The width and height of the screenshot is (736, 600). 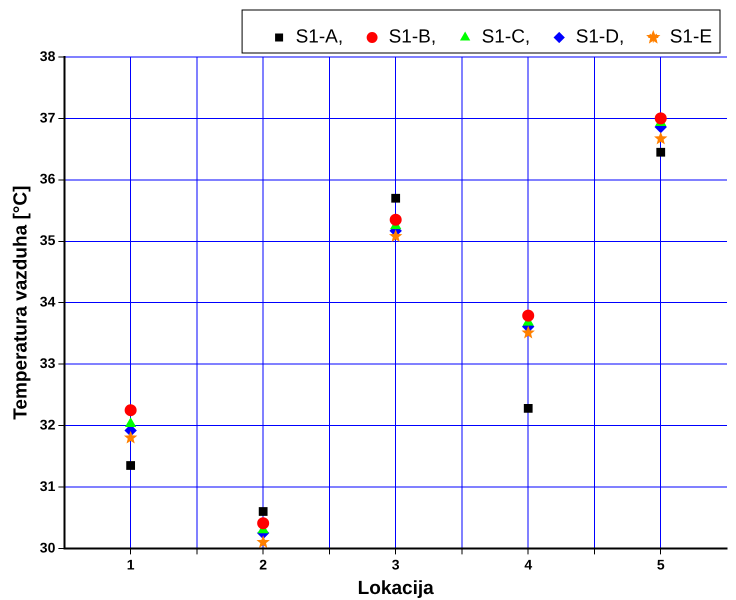 What do you see at coordinates (48, 240) in the screenshot?
I see `y-tick-label: 35` at bounding box center [48, 240].